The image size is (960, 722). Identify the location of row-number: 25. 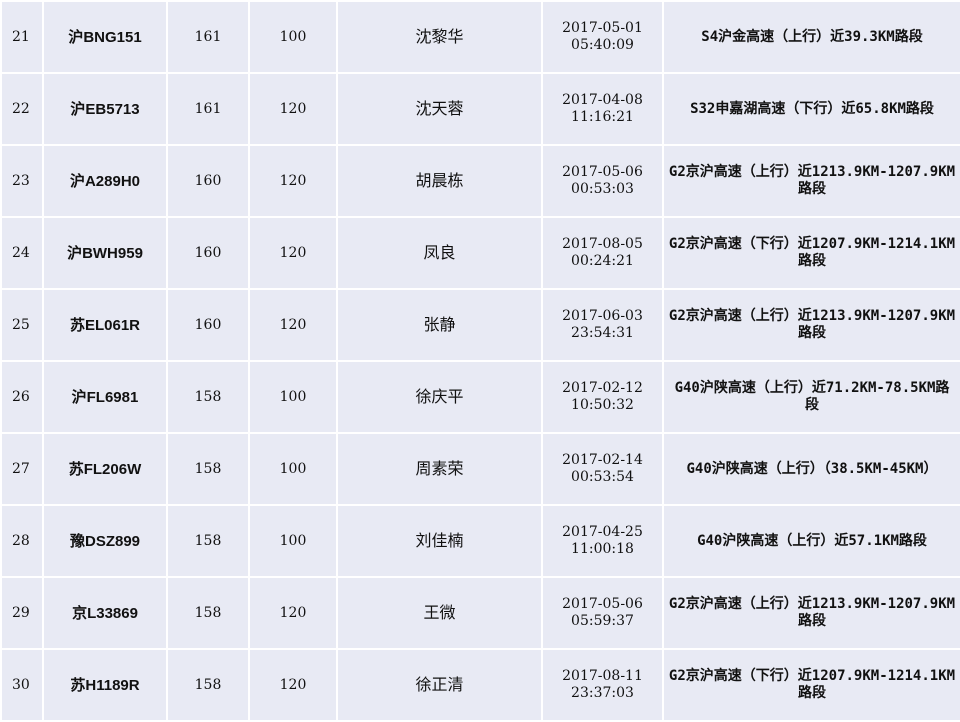
(22, 325).